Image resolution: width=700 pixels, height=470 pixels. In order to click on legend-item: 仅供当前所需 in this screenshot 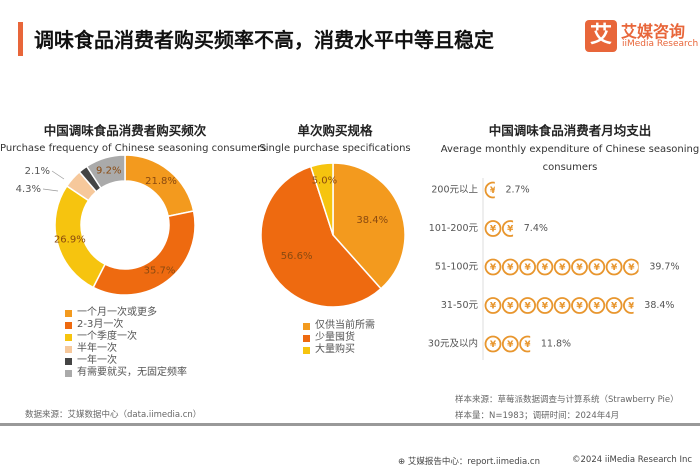, I will do `click(339, 326)`.